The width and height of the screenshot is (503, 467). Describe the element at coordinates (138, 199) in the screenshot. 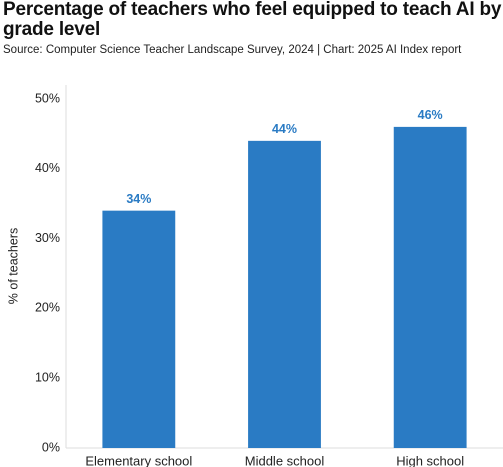

I see `value-label: 34%` at that location.